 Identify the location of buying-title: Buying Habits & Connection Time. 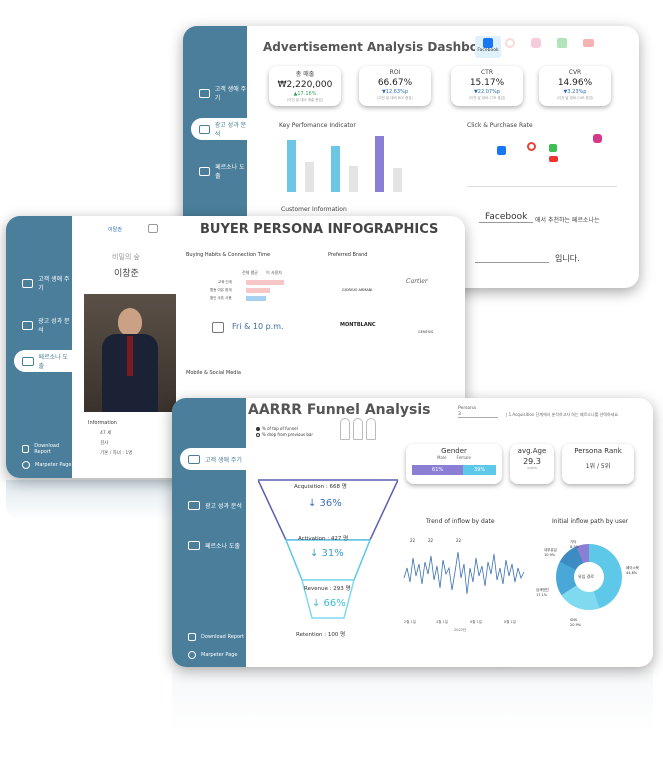
(228, 255).